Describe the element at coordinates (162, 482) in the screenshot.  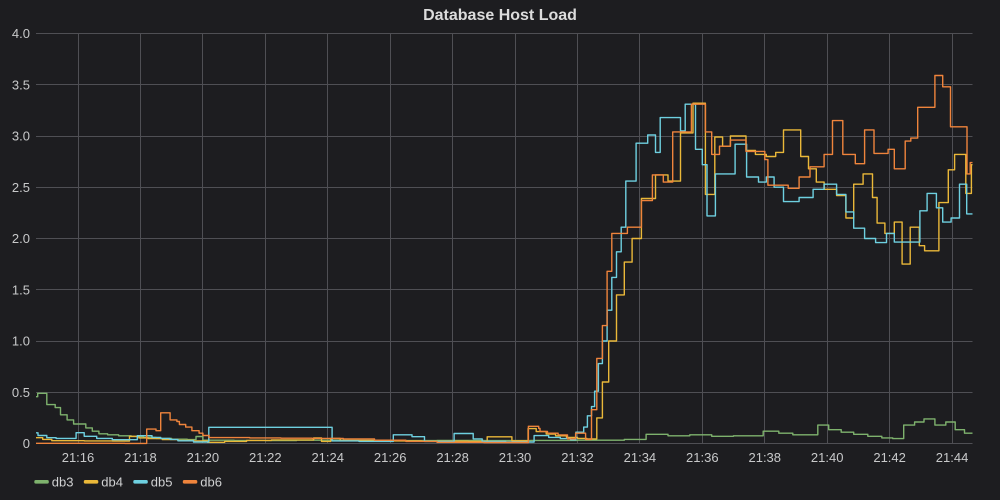
I see `svg-text: db5` at that location.